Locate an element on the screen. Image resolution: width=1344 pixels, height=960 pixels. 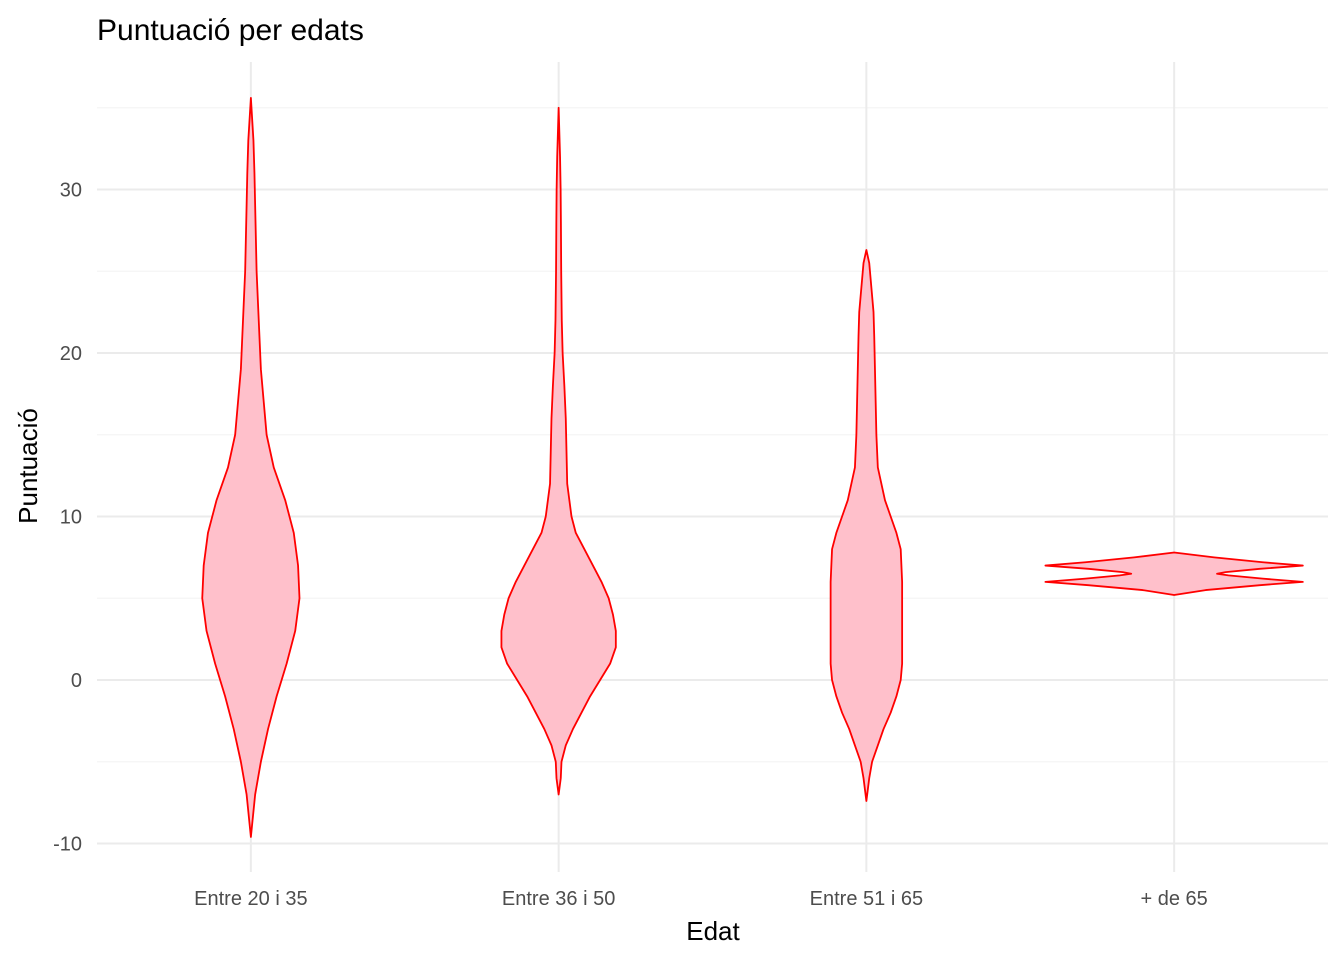
x-axis-title: Edat is located at coordinates (713, 931).